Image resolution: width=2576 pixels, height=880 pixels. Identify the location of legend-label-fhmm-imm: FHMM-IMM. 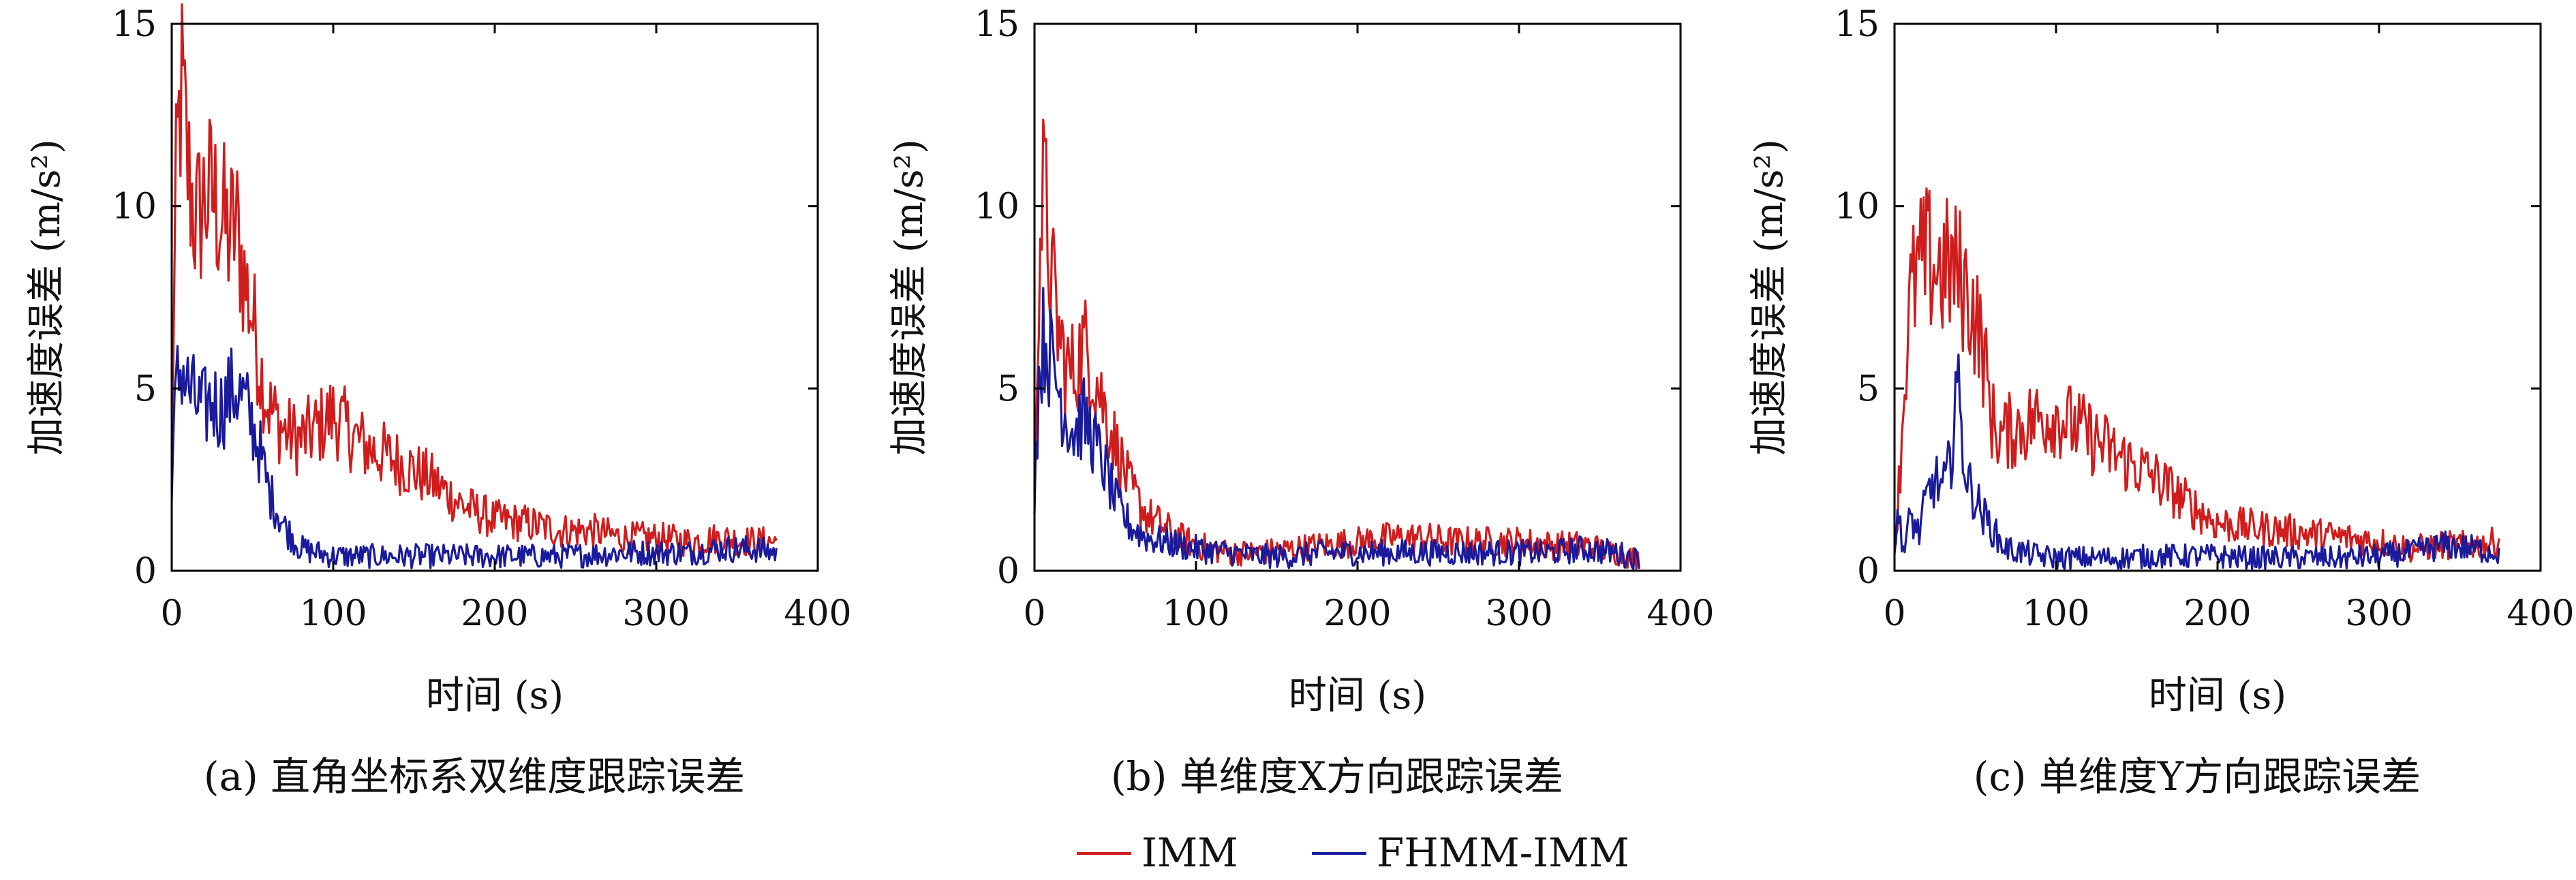
(1503, 853).